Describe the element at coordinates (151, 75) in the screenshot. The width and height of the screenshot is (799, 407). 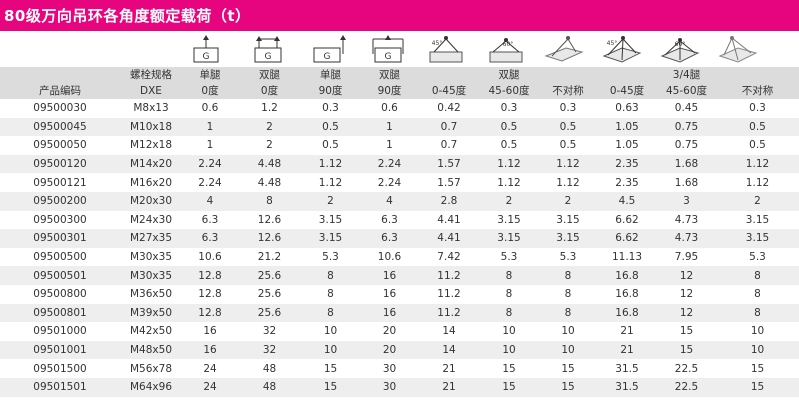
I see `header-cell: 螺栓规格` at that location.